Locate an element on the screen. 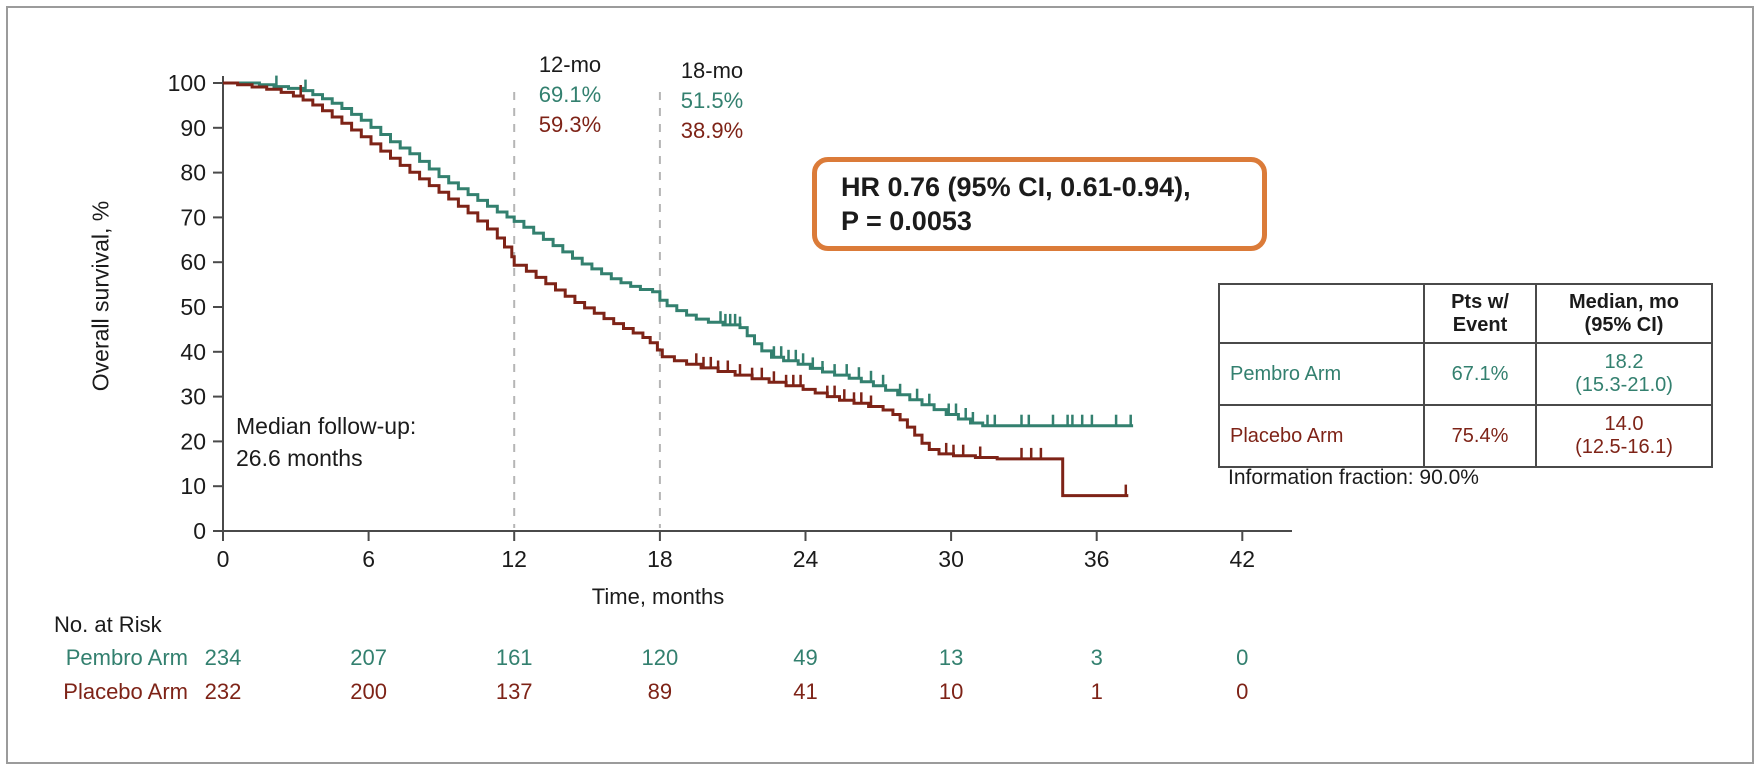  y-tick-label-70: 70 is located at coordinates (193, 217).